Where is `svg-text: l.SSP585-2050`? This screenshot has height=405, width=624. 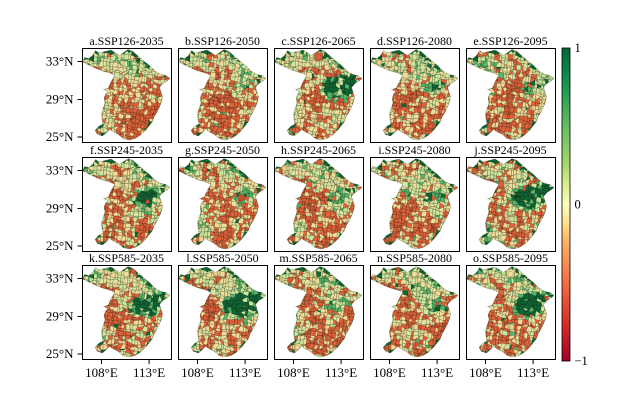 svg-text: l.SSP585-2050 is located at coordinates (222, 258).